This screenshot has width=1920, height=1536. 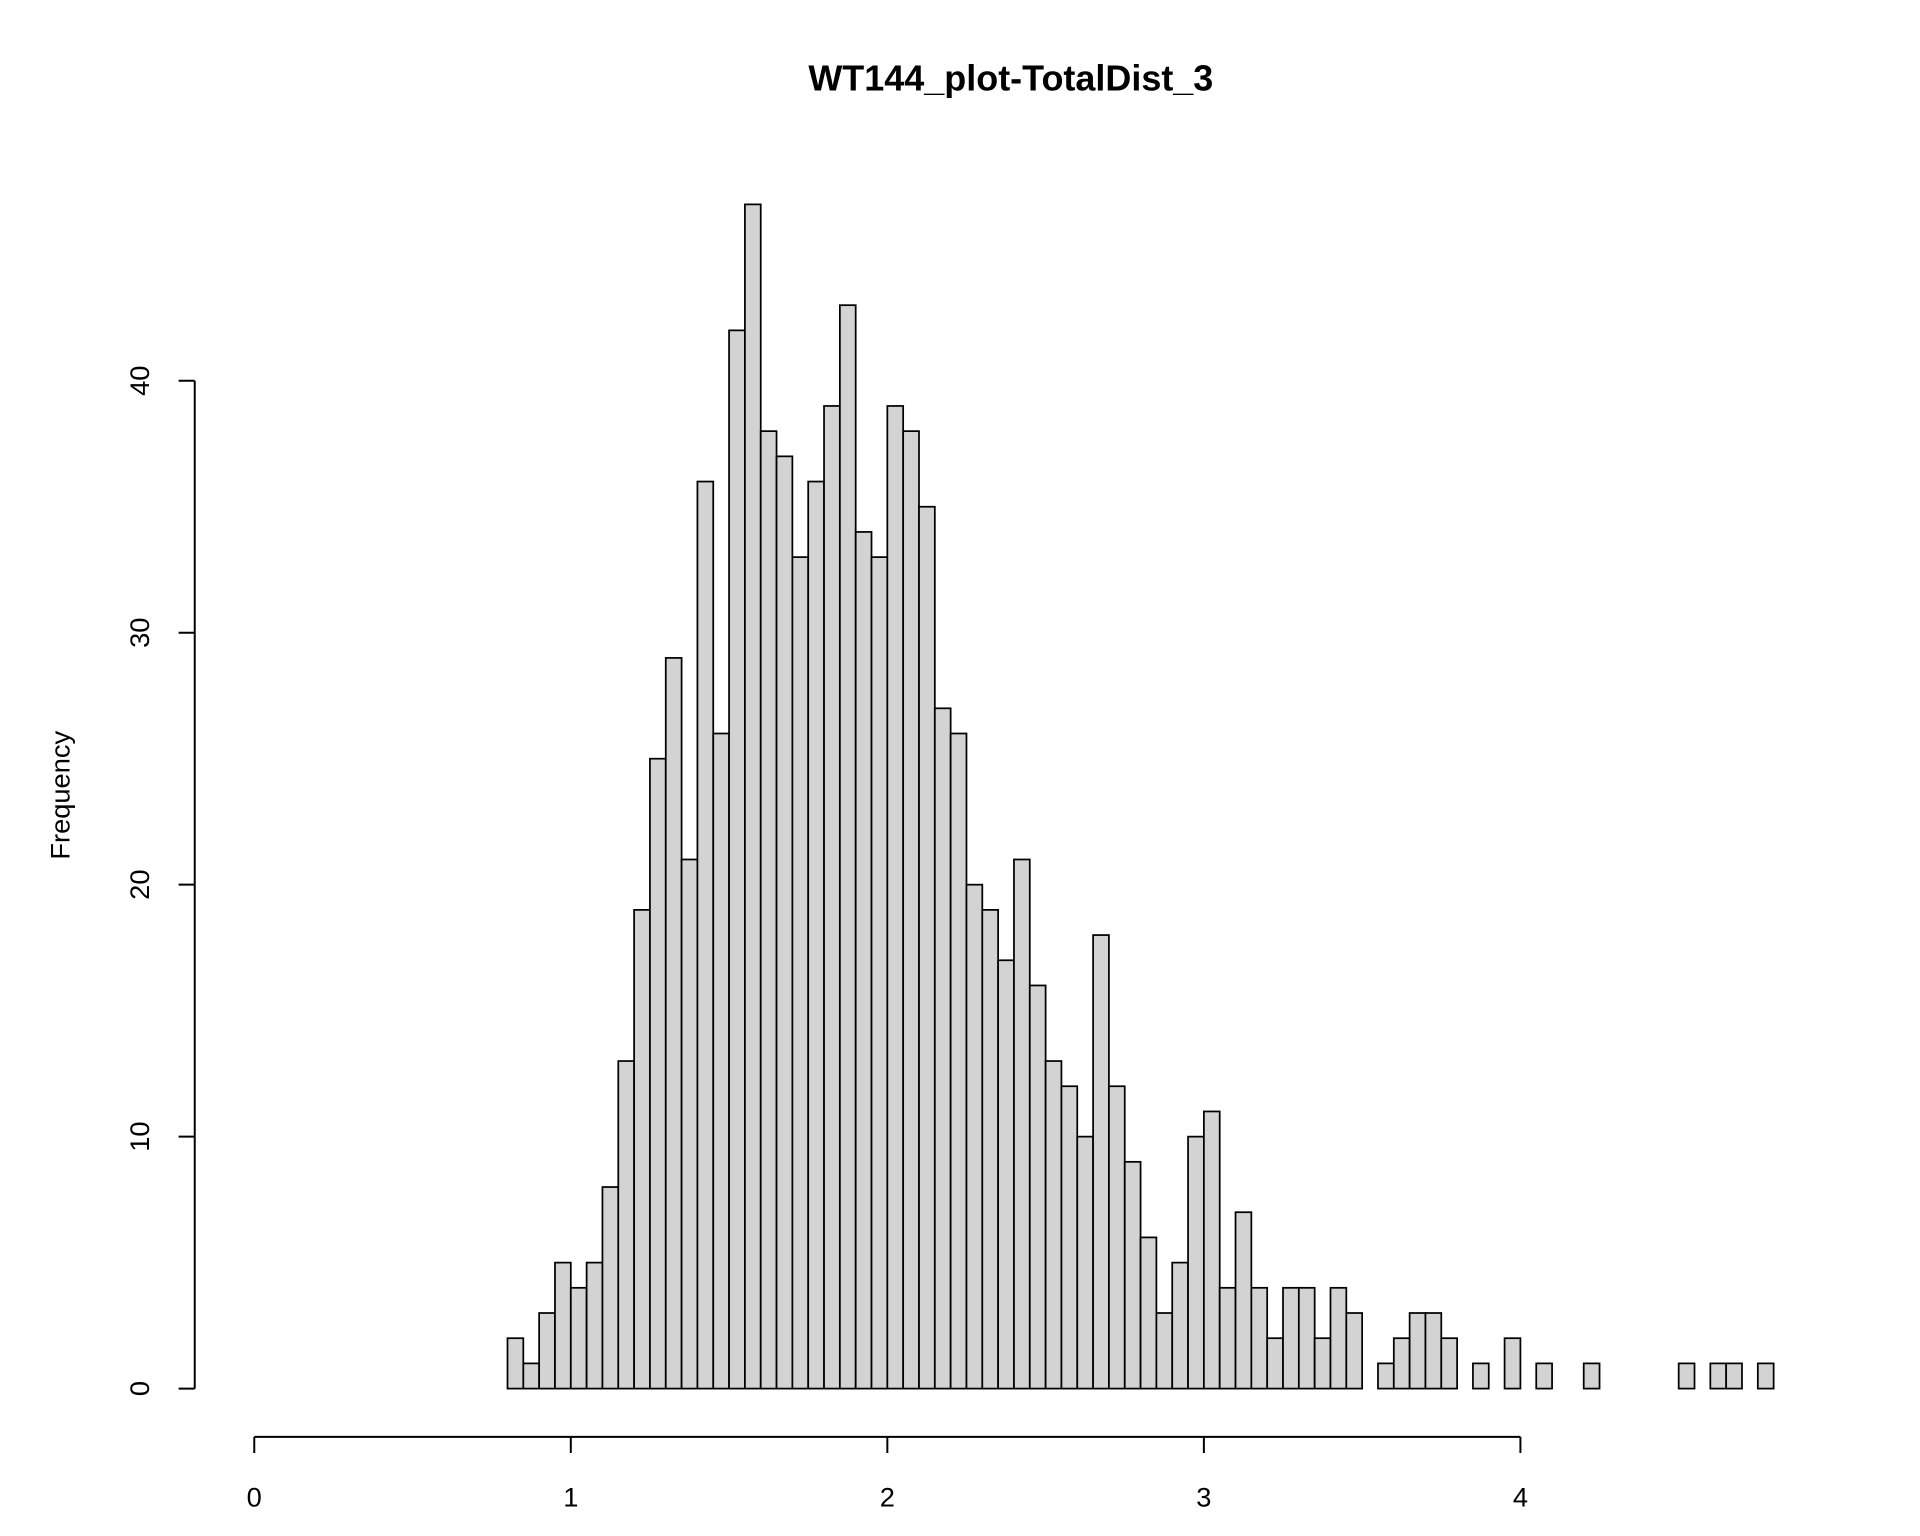 I want to click on y-tick-label: 40, so click(x=139, y=381).